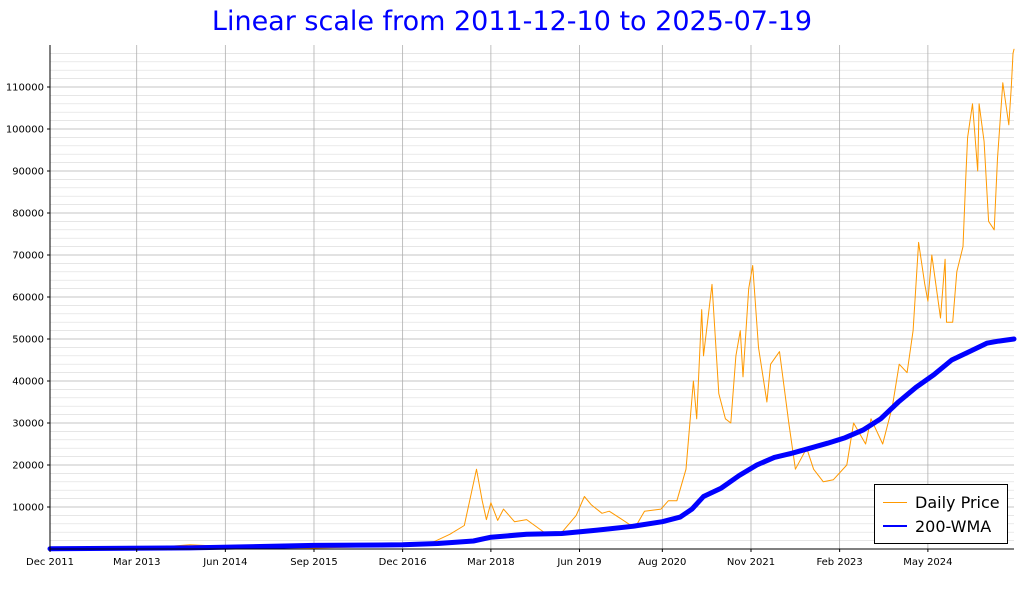  Describe the element at coordinates (28, 508) in the screenshot. I see `y-tick-label: 10000` at that location.